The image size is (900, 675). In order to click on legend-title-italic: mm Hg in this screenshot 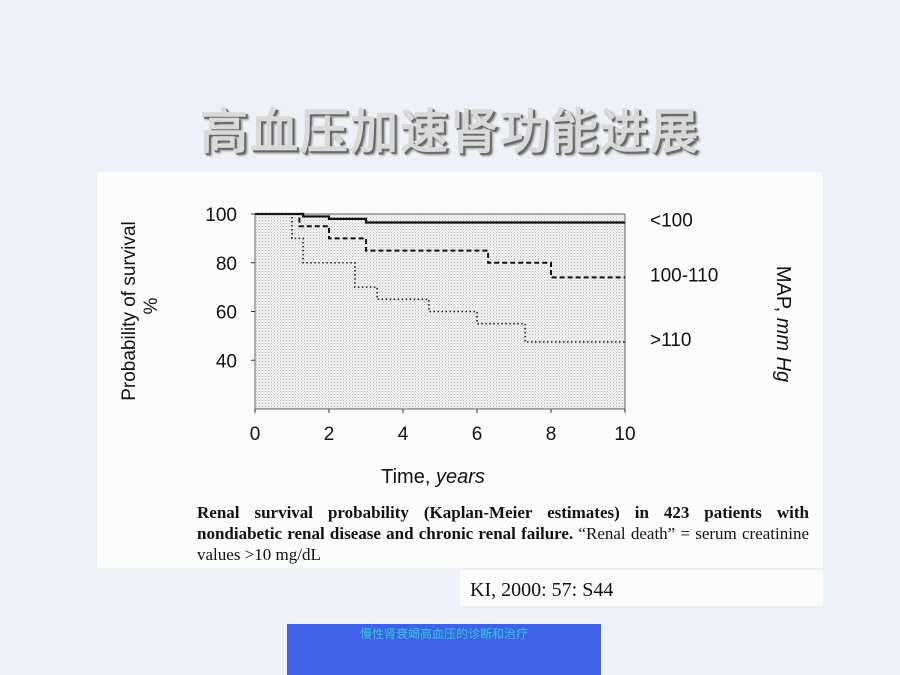, I will do `click(783, 350)`.